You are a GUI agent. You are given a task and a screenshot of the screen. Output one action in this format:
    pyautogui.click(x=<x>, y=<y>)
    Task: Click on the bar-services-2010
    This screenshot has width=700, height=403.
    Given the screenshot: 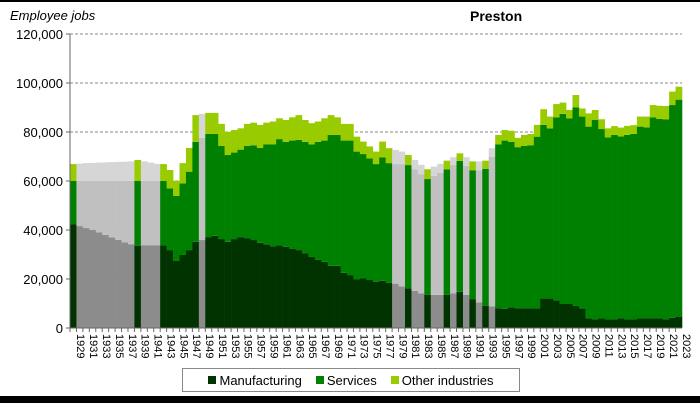 What is the action you would take?
    pyautogui.click(x=595, y=219)
    